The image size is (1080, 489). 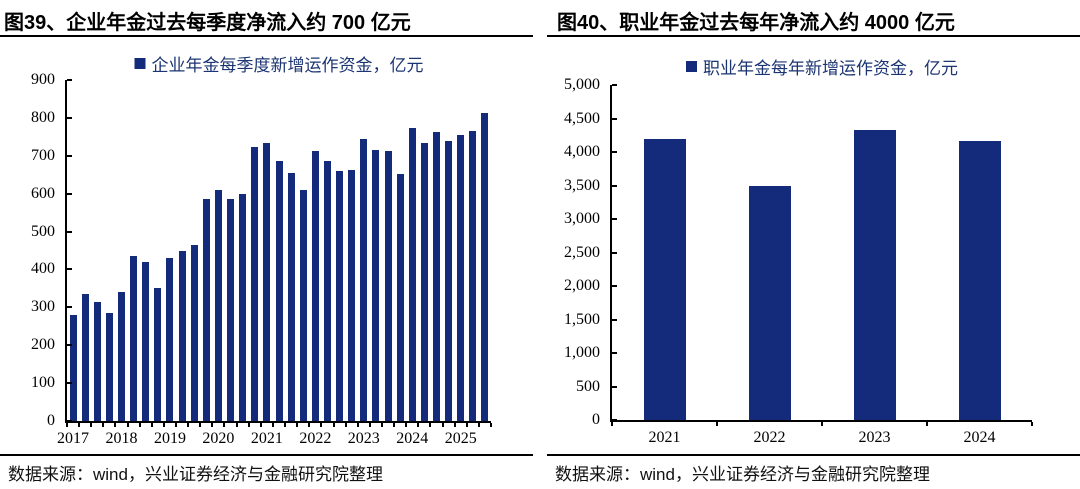 I want to click on y-axis-tick-label: 200, so click(x=43, y=345).